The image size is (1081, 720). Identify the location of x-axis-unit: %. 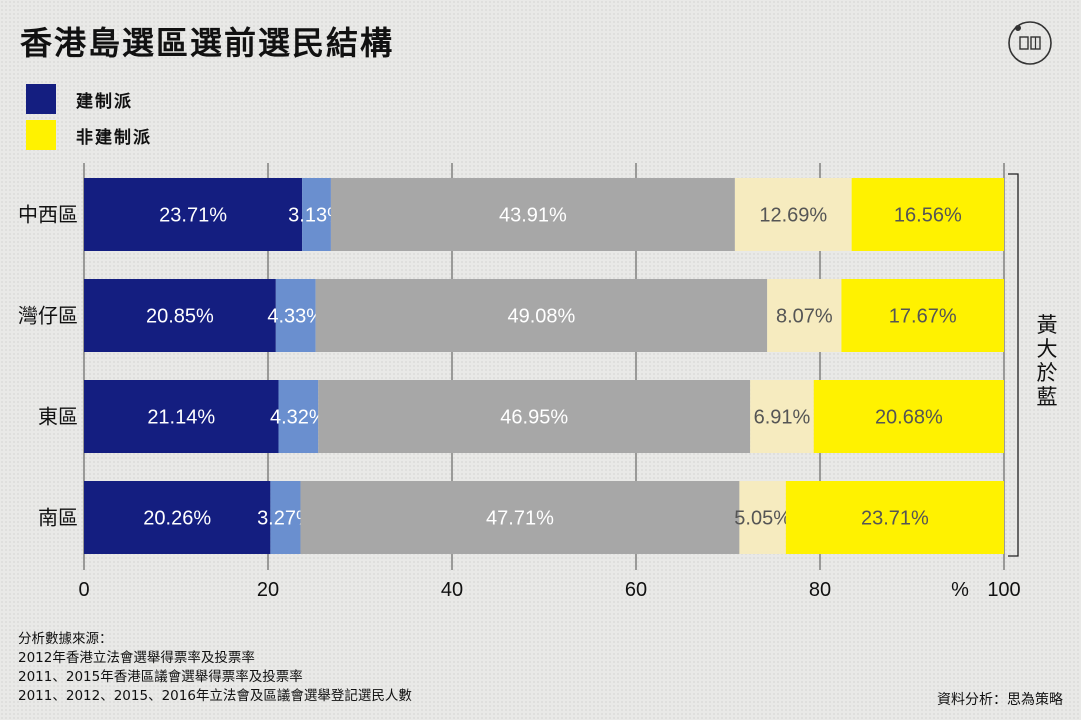
(960, 590).